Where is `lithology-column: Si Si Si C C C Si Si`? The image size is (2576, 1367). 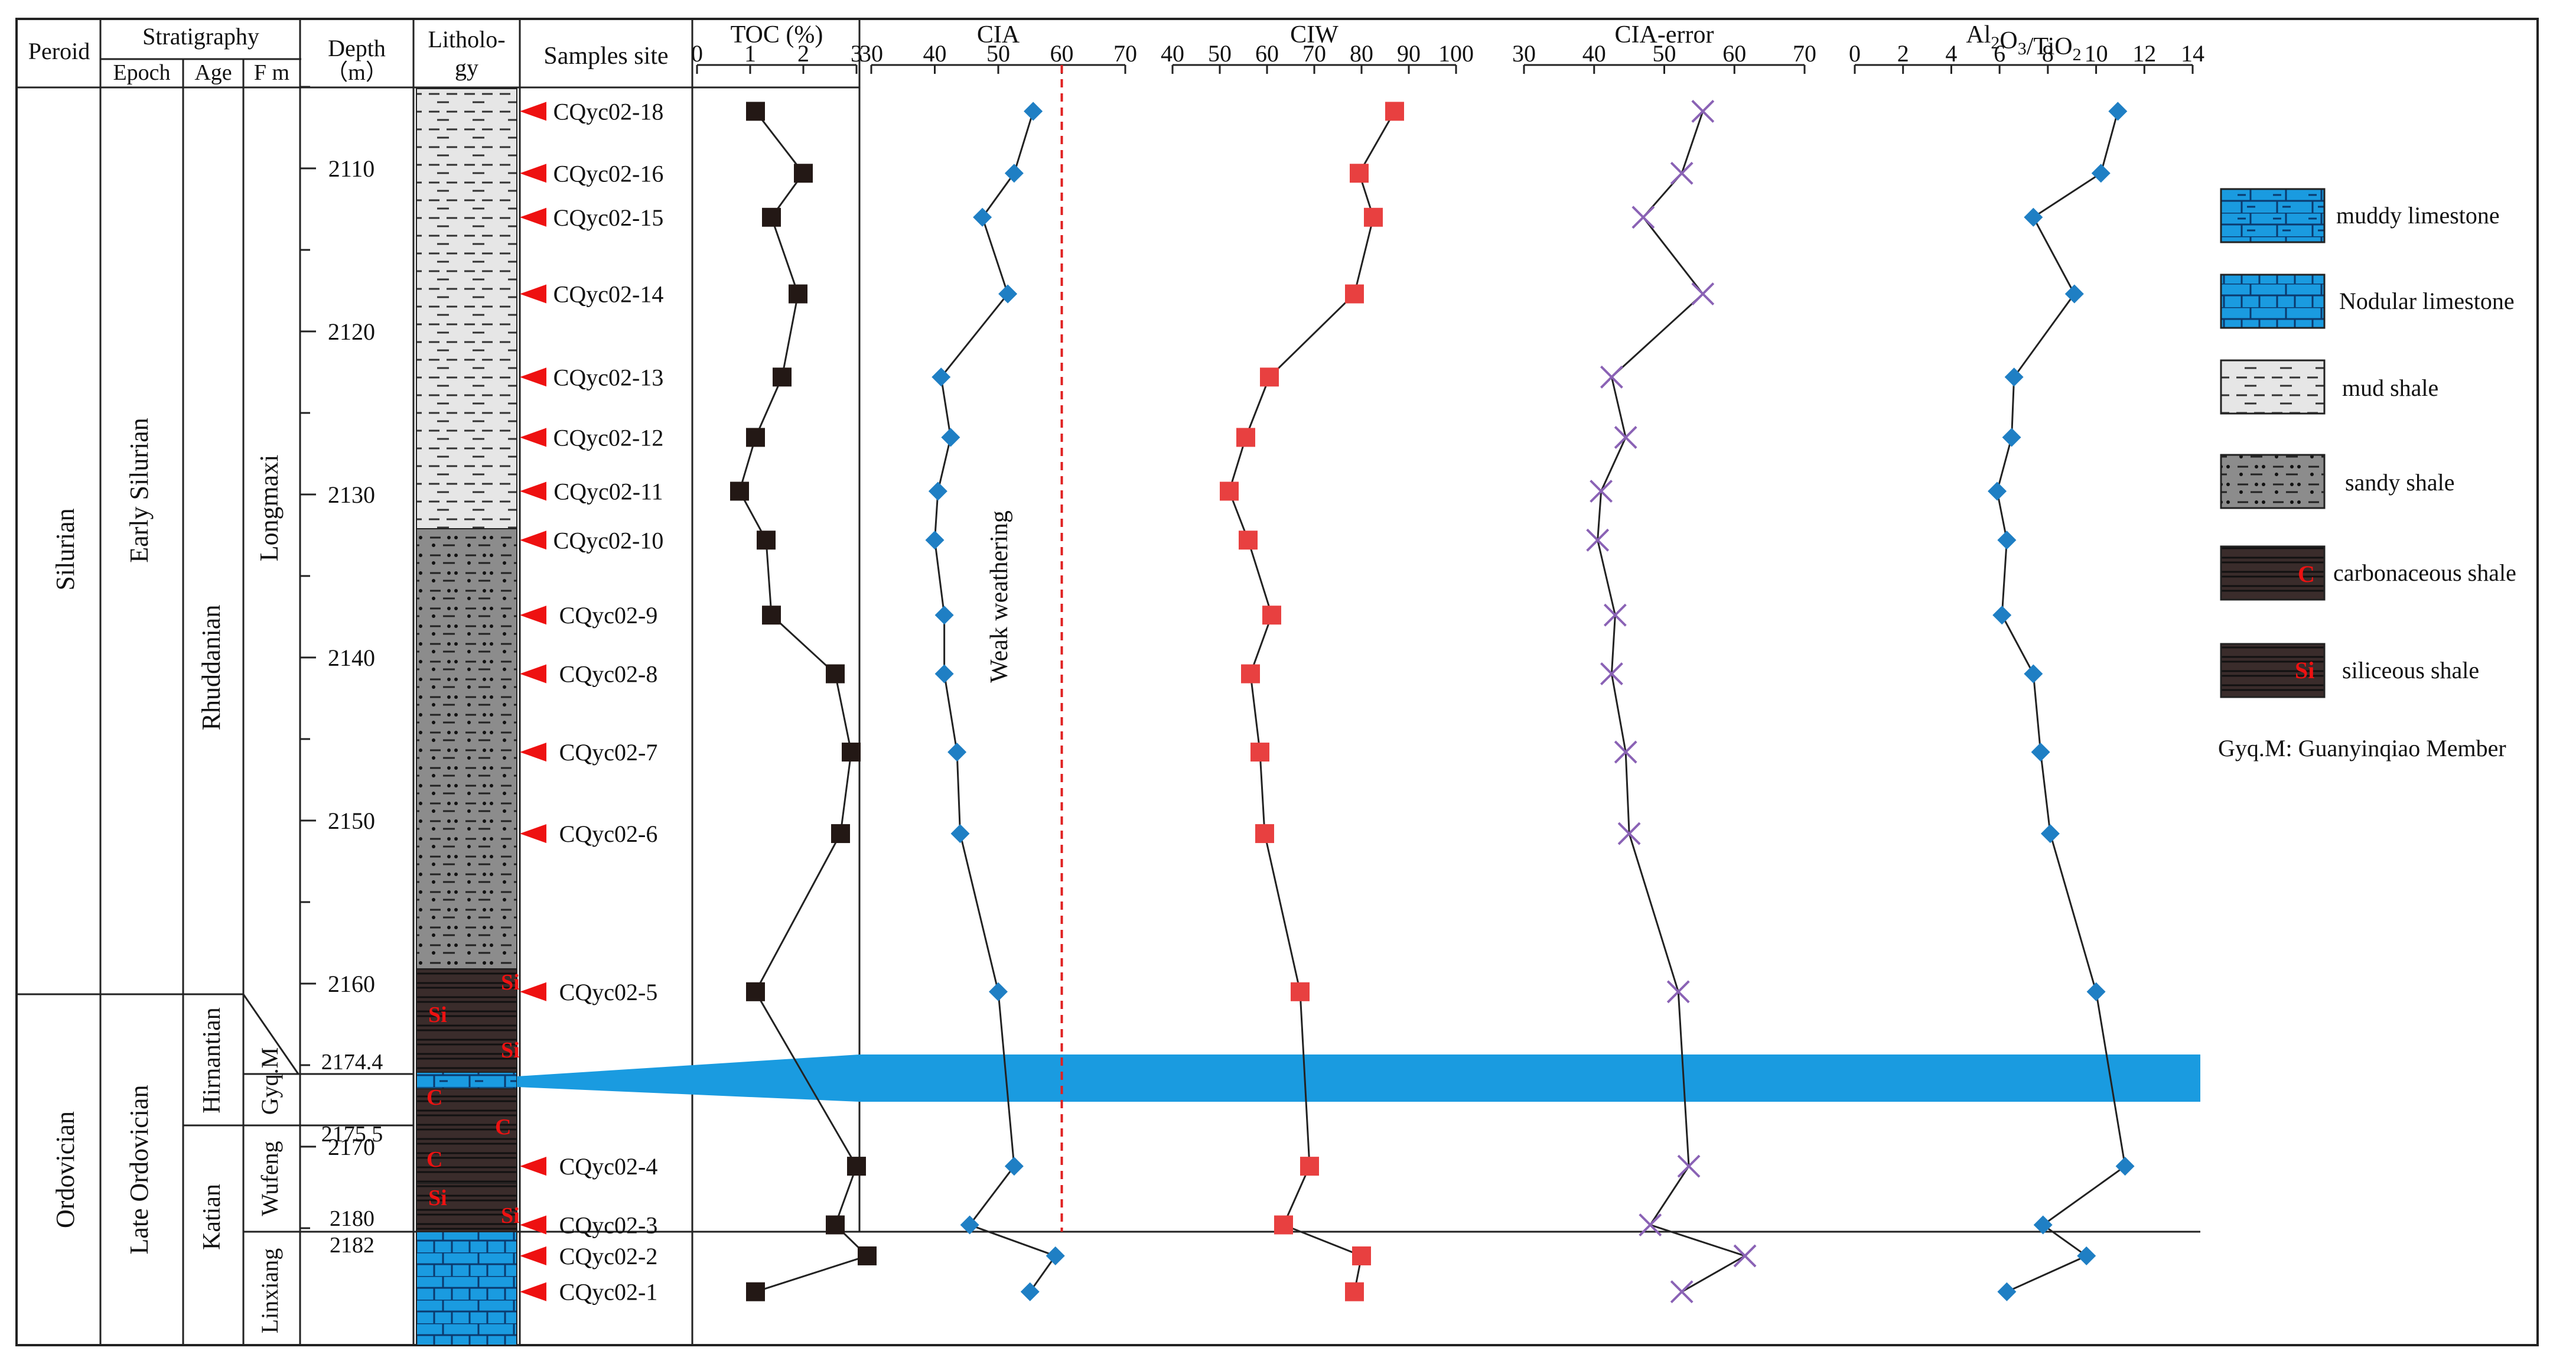 lithology-column: Si Si Si C C C Si Si is located at coordinates (468, 717).